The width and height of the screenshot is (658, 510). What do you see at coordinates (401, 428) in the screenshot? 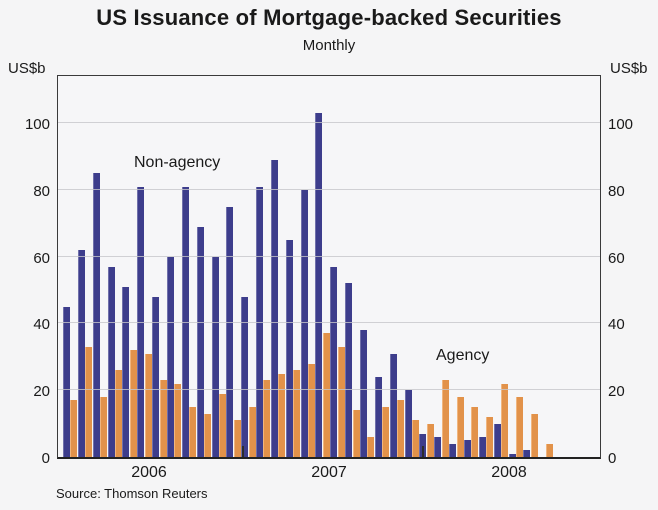
I see `bar-agency-nov-2007` at bounding box center [401, 428].